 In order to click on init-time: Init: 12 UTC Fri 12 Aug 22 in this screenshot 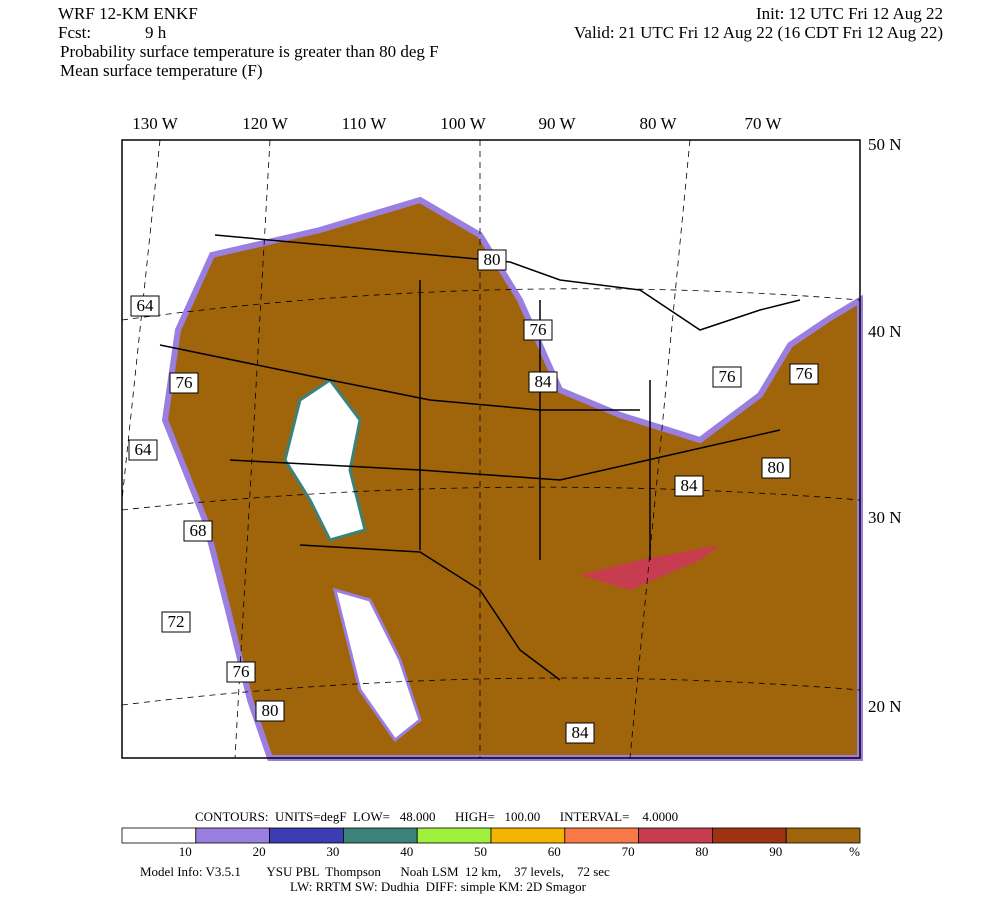, I will do `click(849, 13)`.